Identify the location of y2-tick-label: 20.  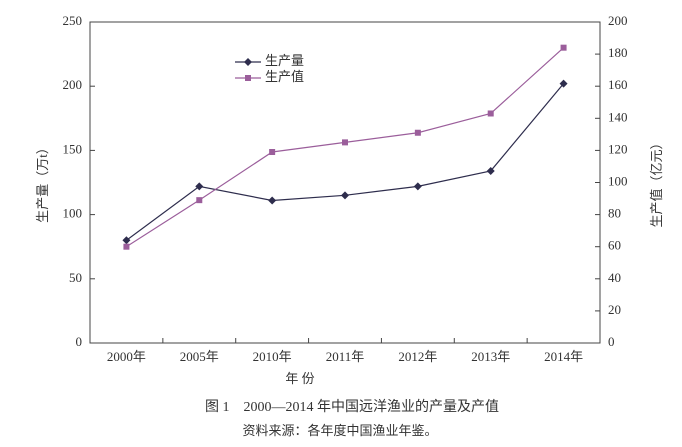
(614, 309).